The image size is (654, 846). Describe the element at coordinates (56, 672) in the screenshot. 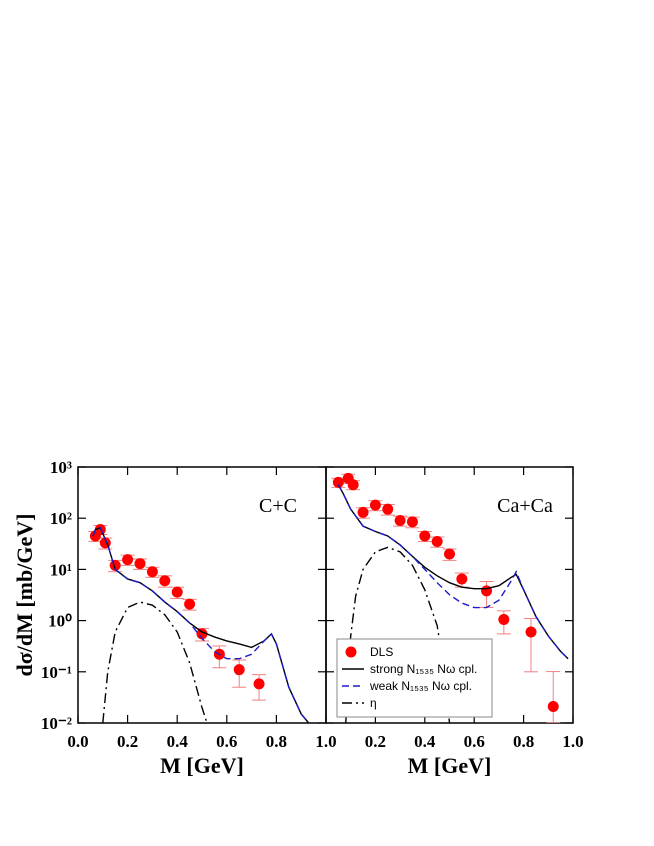

I see `y-tick-label: 10⁻¹` at that location.